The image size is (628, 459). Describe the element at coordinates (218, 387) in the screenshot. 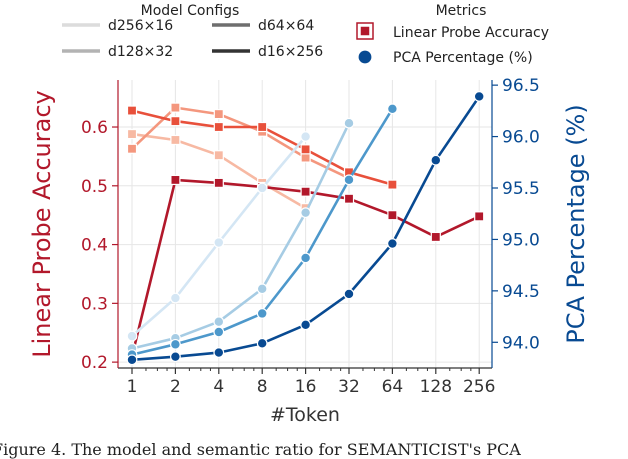

I see `x-tick-label: 4` at that location.